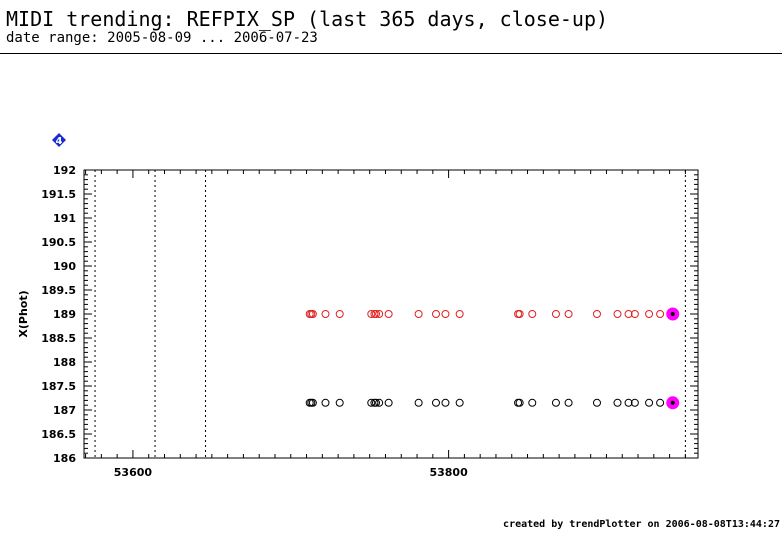  What do you see at coordinates (23, 313) in the screenshot?
I see `y-axis-label: X(Phot)` at bounding box center [23, 313].